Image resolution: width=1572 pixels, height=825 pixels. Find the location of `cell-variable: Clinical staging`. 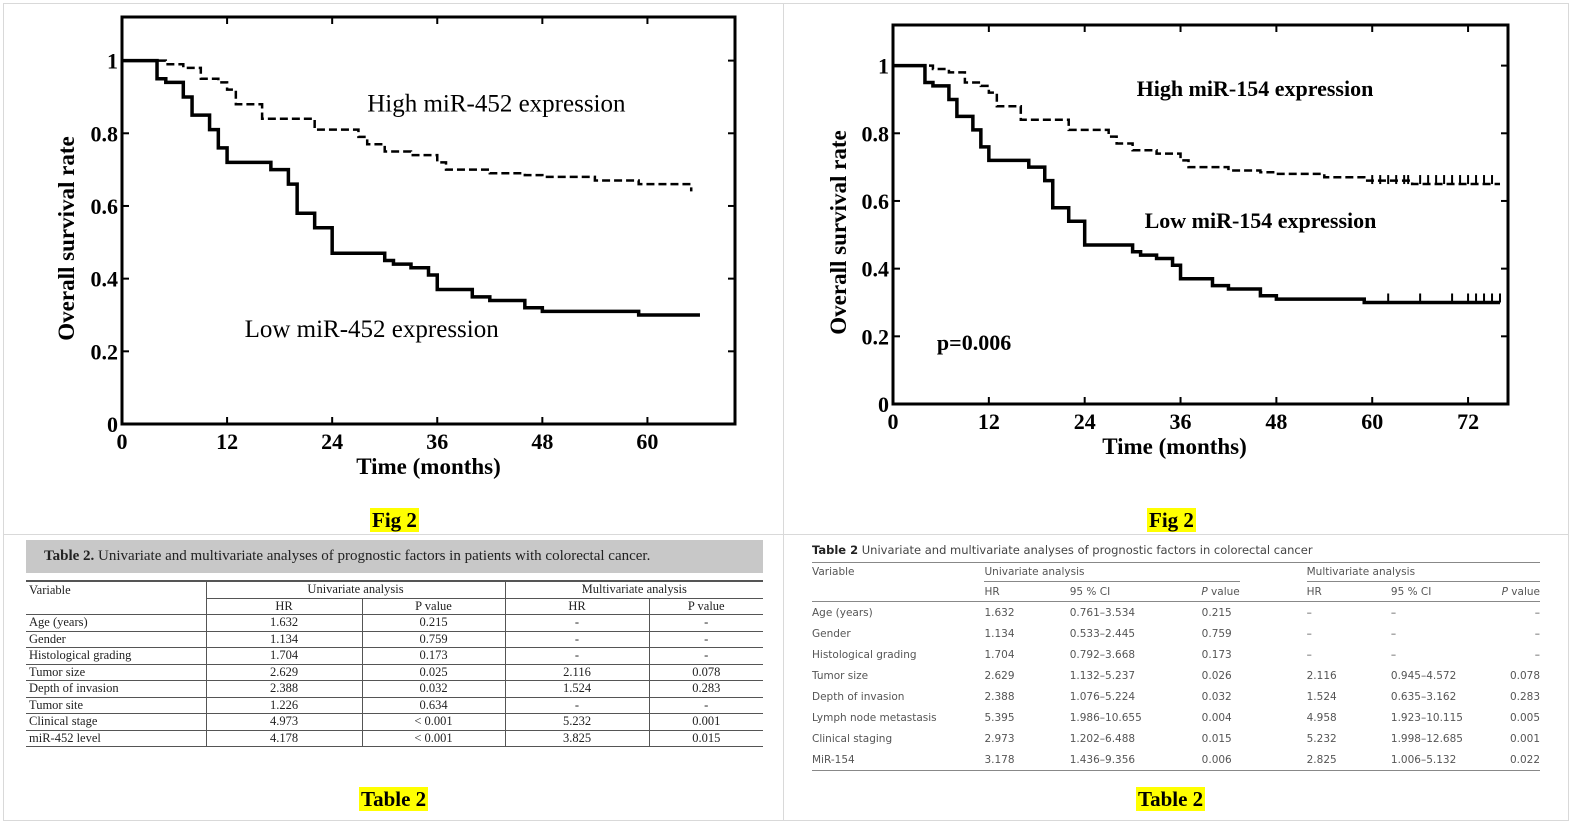

cell-variable: Clinical staging is located at coordinates (852, 738).